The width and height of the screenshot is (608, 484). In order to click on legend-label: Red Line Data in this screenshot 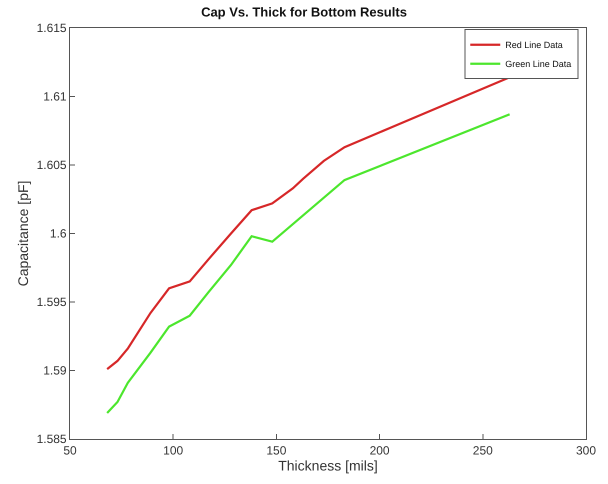, I will do `click(534, 45)`.